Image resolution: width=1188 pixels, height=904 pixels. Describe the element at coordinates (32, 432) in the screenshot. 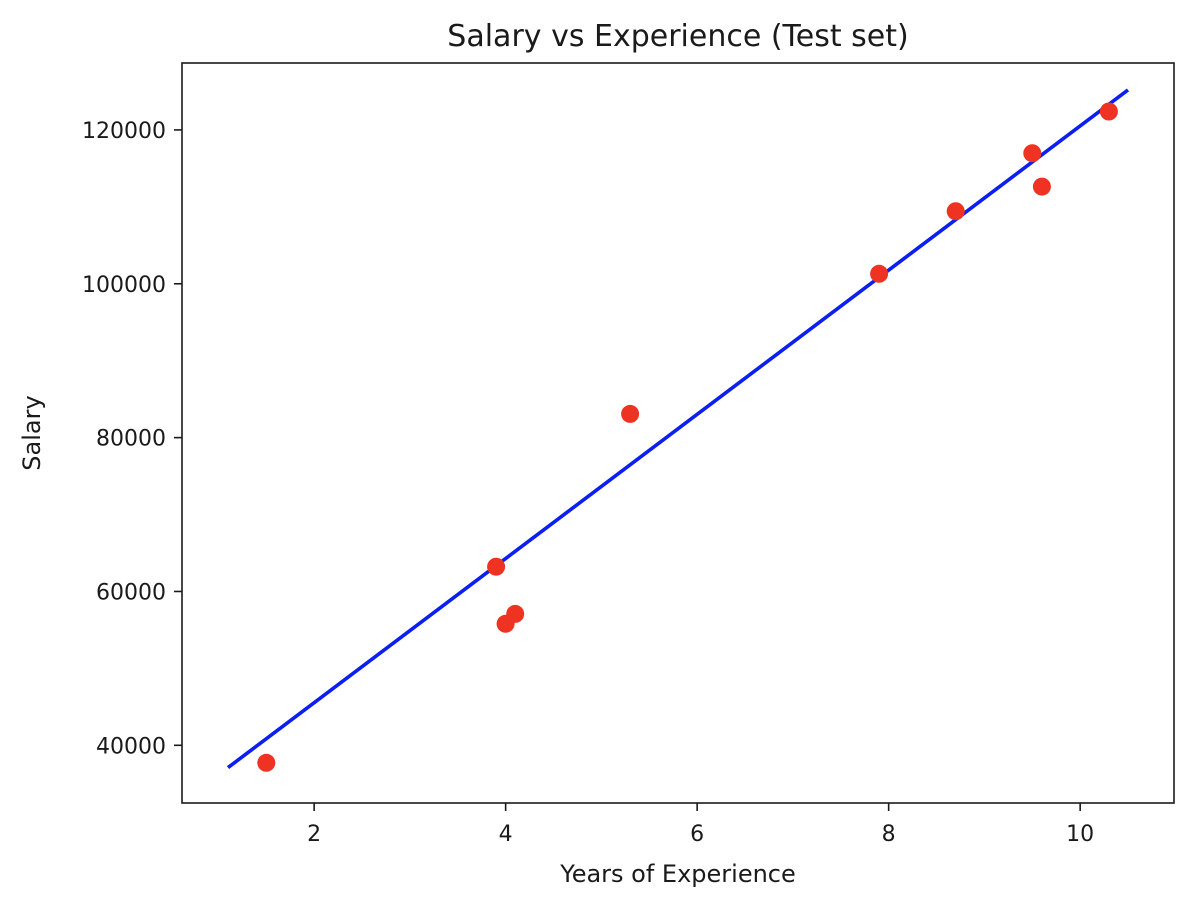

I see `y-axis-label: Salary` at that location.